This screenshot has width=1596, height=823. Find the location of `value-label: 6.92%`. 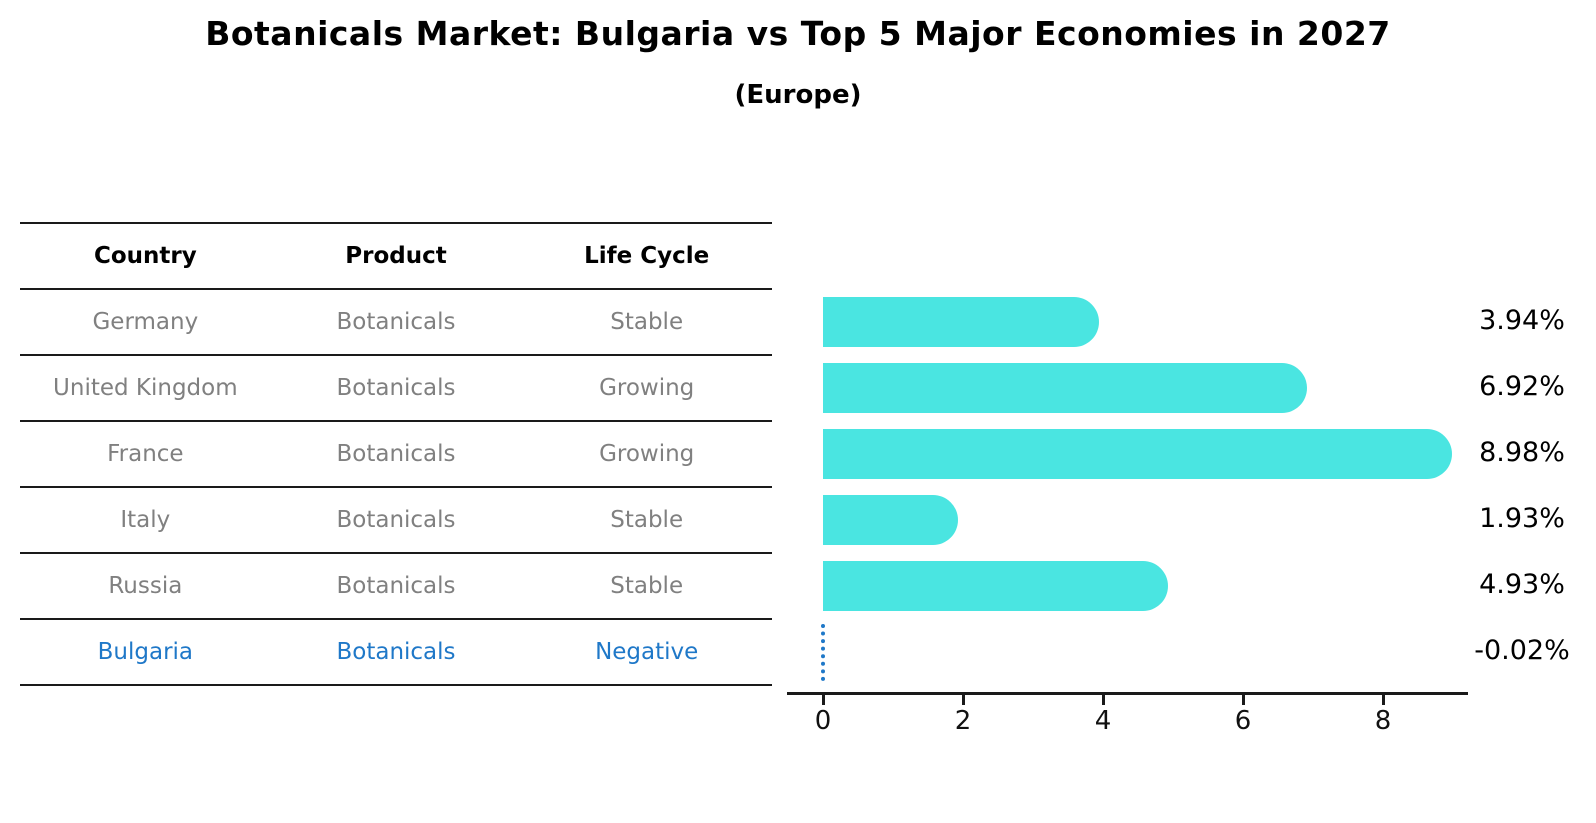

value-label: 6.92% is located at coordinates (1522, 386).